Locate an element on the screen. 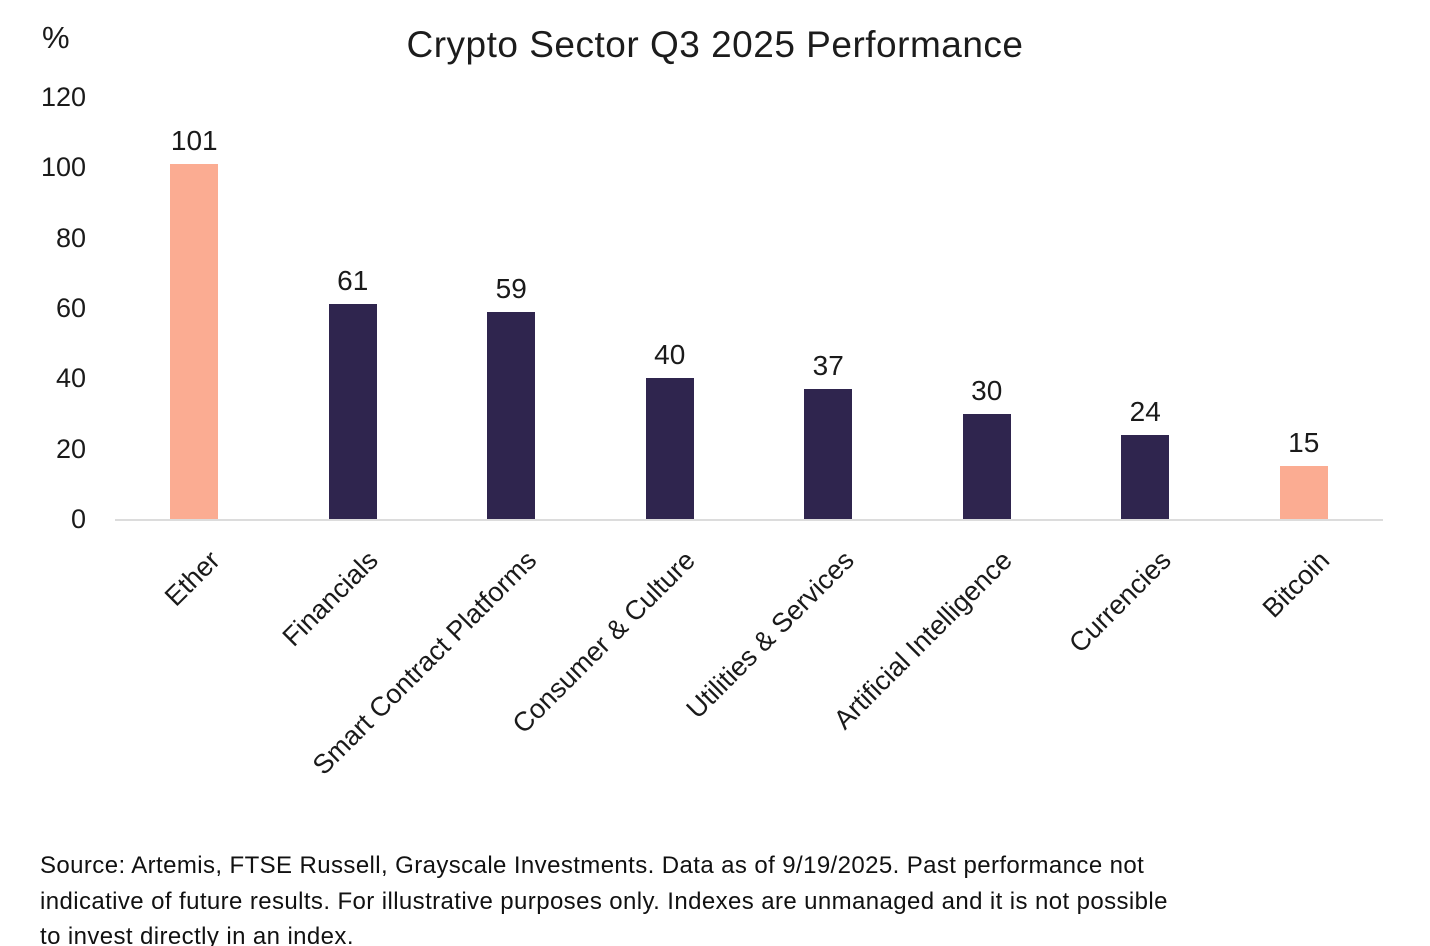 This screenshot has width=1430, height=946. bar-value-label: 61 is located at coordinates (353, 281).